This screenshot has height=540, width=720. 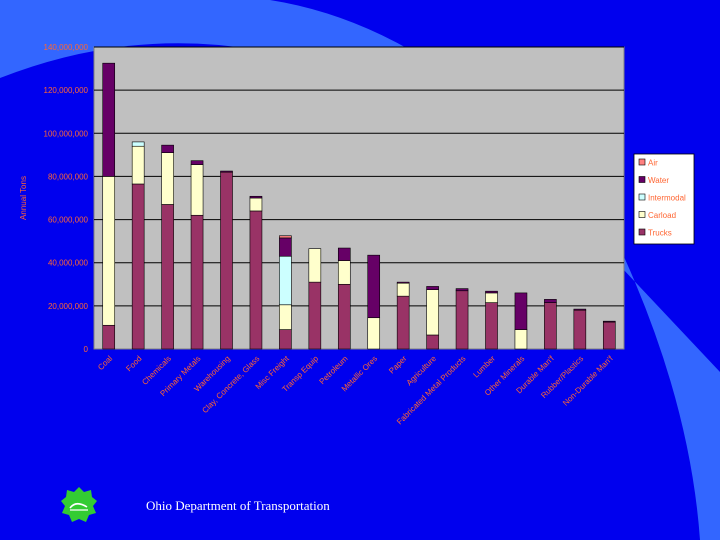 What do you see at coordinates (662, 215) in the screenshot?
I see `legend-label-carload: Carload` at bounding box center [662, 215].